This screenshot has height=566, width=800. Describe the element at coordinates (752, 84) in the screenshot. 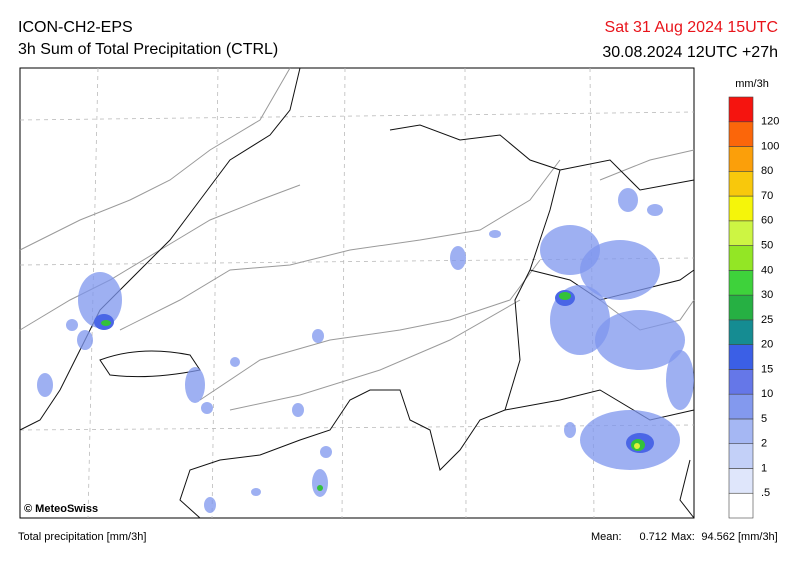

I see `legend-unit: mm/3h` at that location.